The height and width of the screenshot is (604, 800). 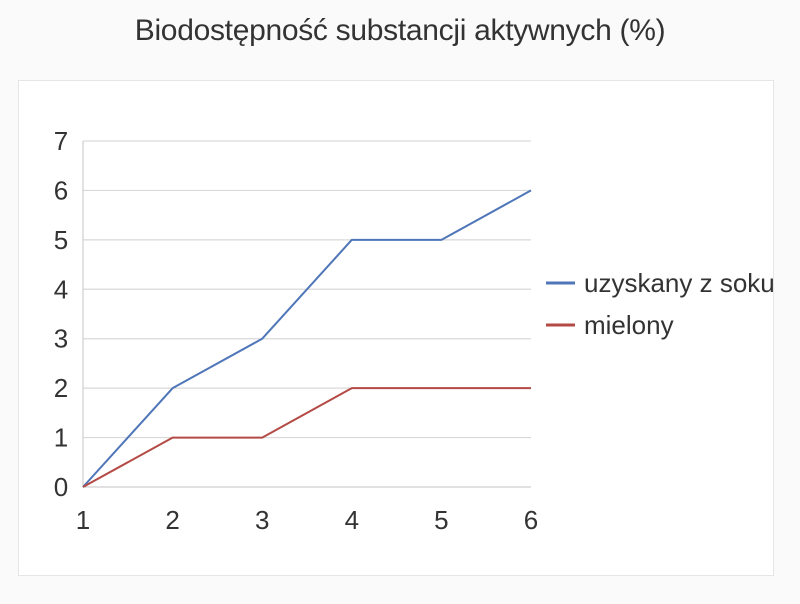 What do you see at coordinates (61, 314) in the screenshot?
I see `y-tick-labels: 0 1 2 3 4 5 6 7` at bounding box center [61, 314].